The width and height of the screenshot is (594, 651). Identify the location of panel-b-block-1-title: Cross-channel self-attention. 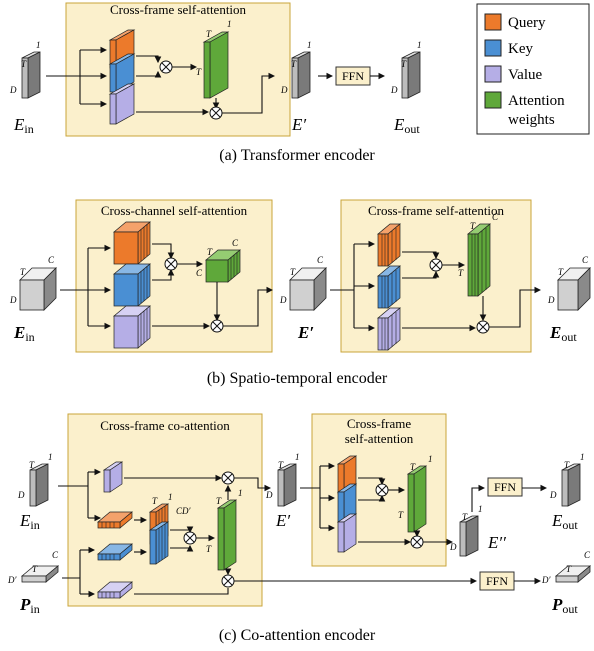
(174, 210).